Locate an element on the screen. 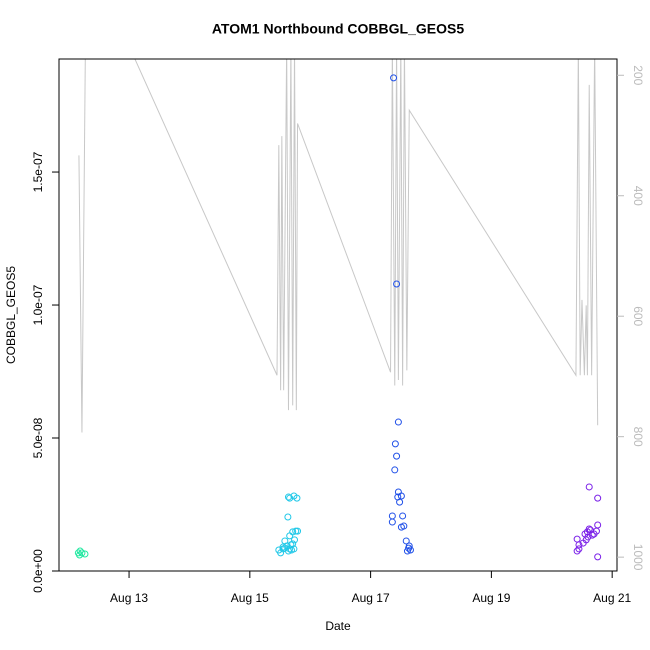 This screenshot has width=650, height=650. y2-tick-label: 600 is located at coordinates (638, 316).